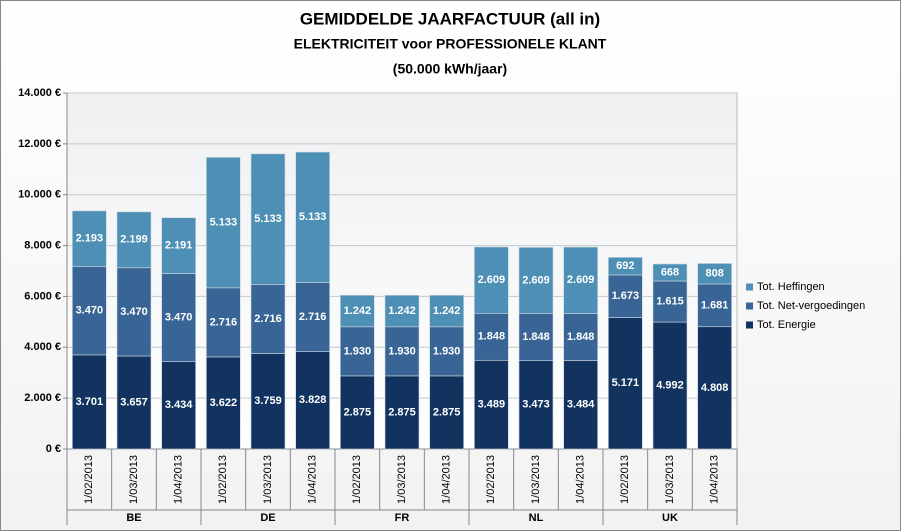 This screenshot has width=901, height=531. I want to click on value-label: 668, so click(670, 272).